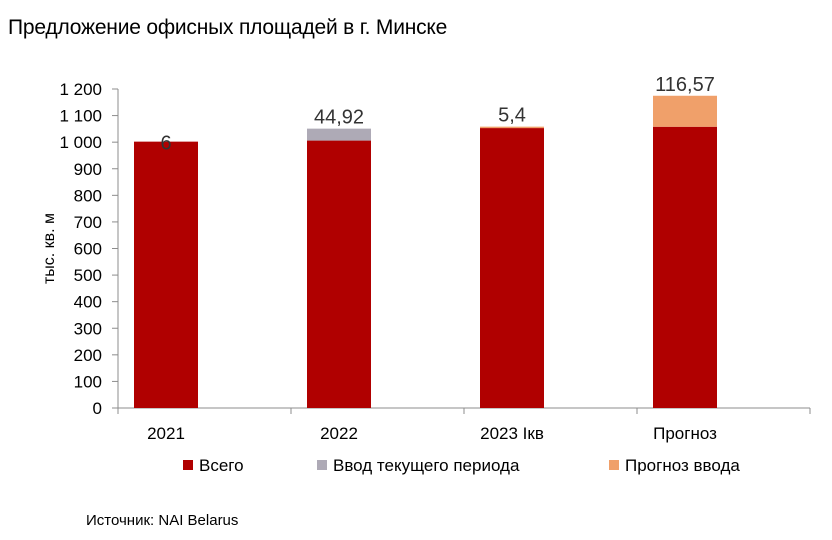 Image resolution: width=832 pixels, height=540 pixels. Describe the element at coordinates (339, 134) in the screenshot. I see `bar-current-input` at that location.